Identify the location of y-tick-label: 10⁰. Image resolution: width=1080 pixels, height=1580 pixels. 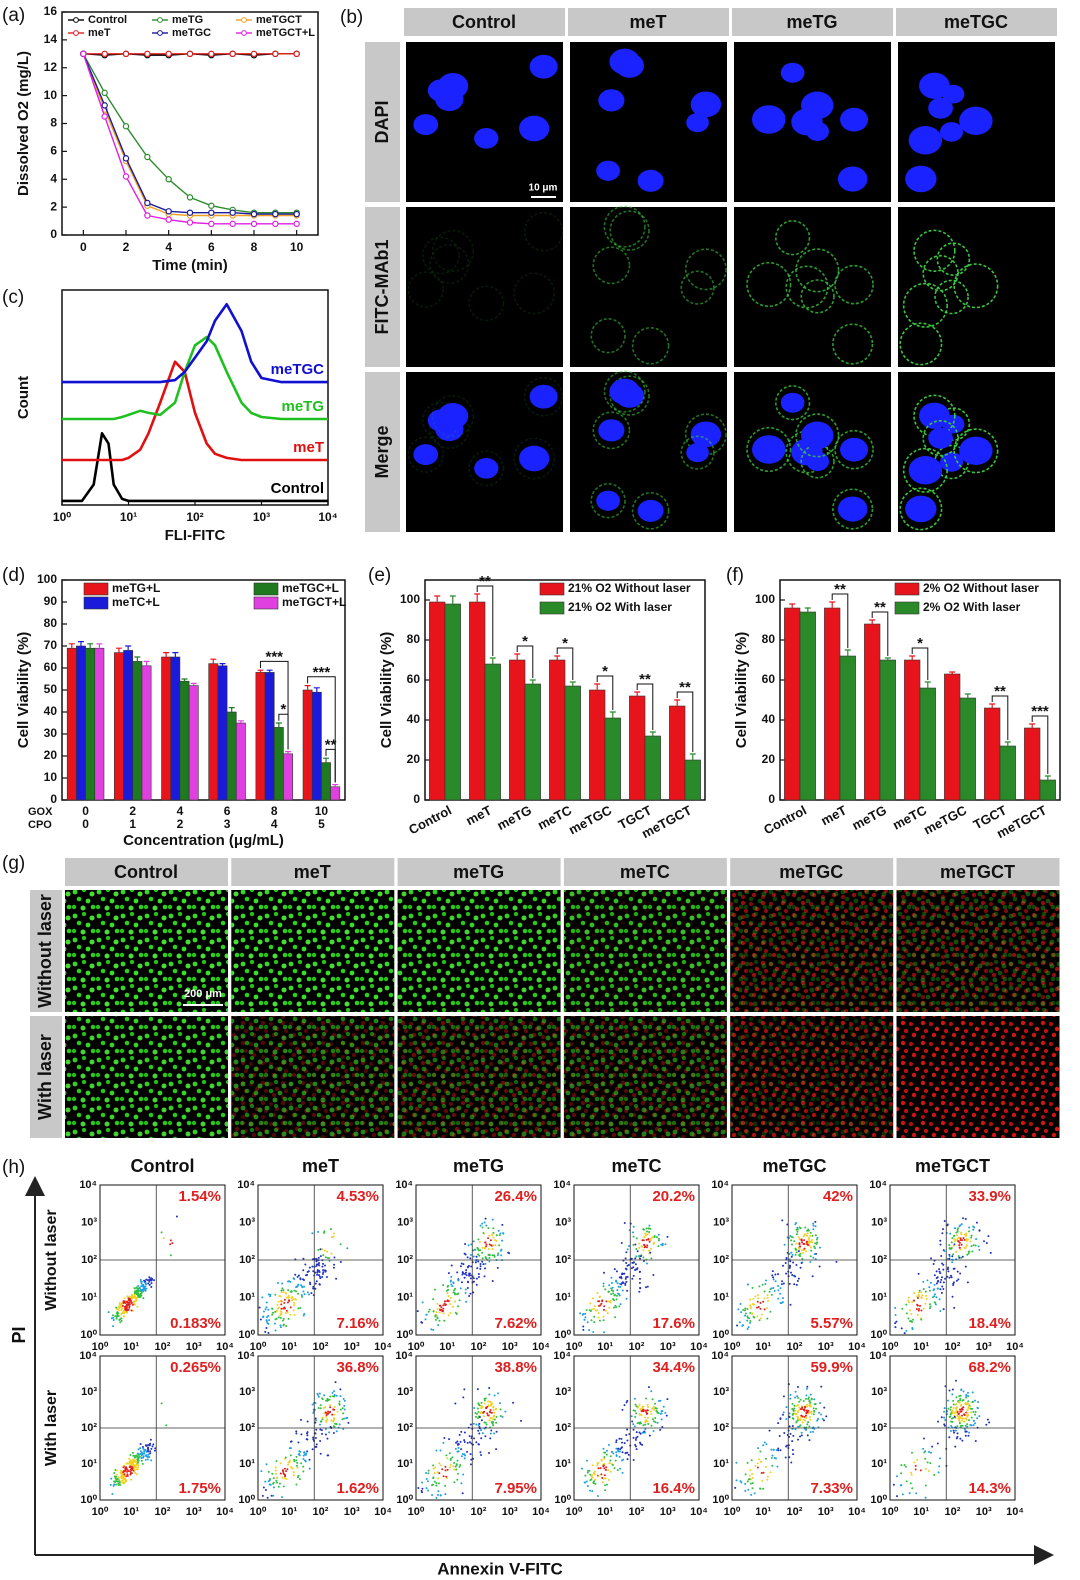
(878, 1500).